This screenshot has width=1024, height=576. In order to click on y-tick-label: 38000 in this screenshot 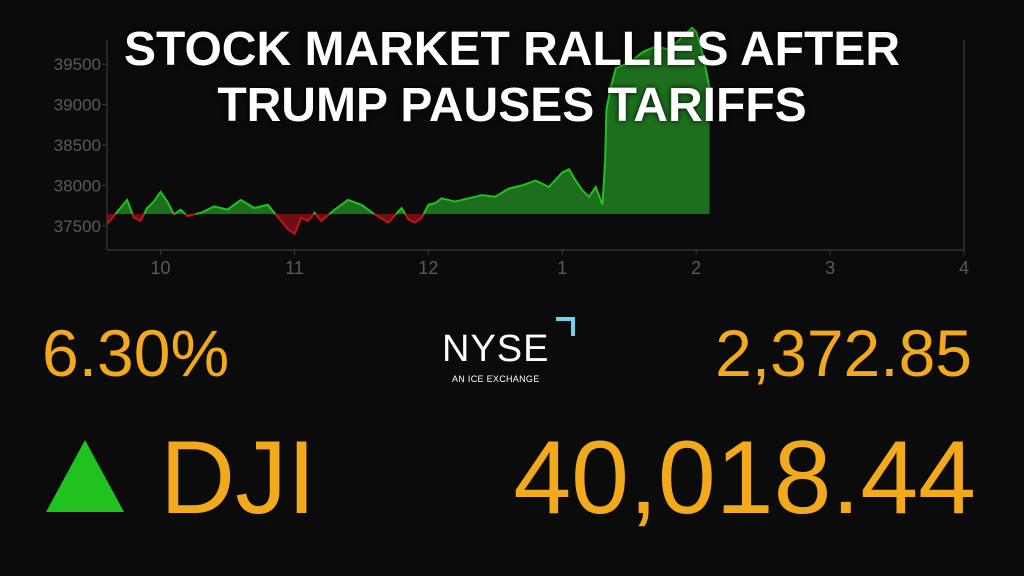, I will do `click(77, 185)`.